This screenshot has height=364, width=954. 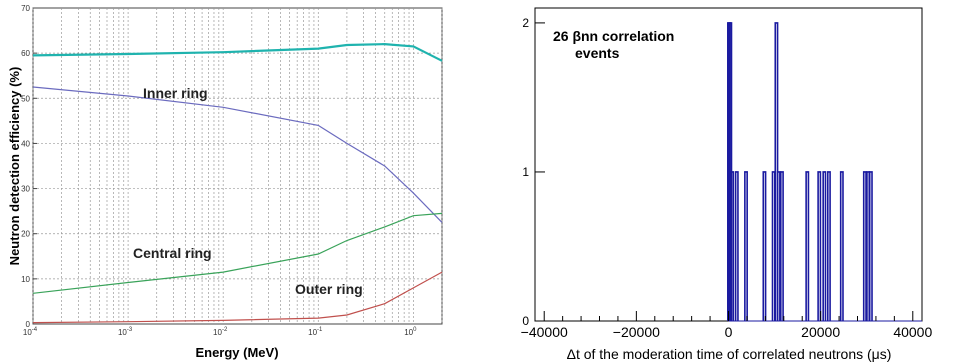 I want to click on x-tick-label: 10⁻², so click(x=220, y=332).